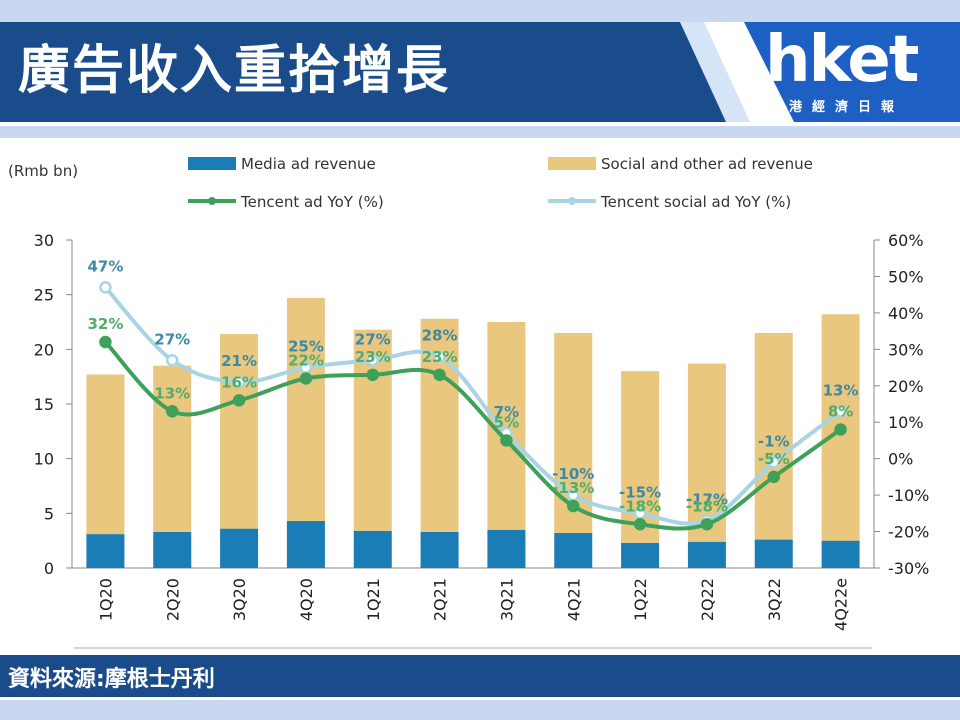  I want to click on x-tick-label: 2Q22, so click(707, 599).